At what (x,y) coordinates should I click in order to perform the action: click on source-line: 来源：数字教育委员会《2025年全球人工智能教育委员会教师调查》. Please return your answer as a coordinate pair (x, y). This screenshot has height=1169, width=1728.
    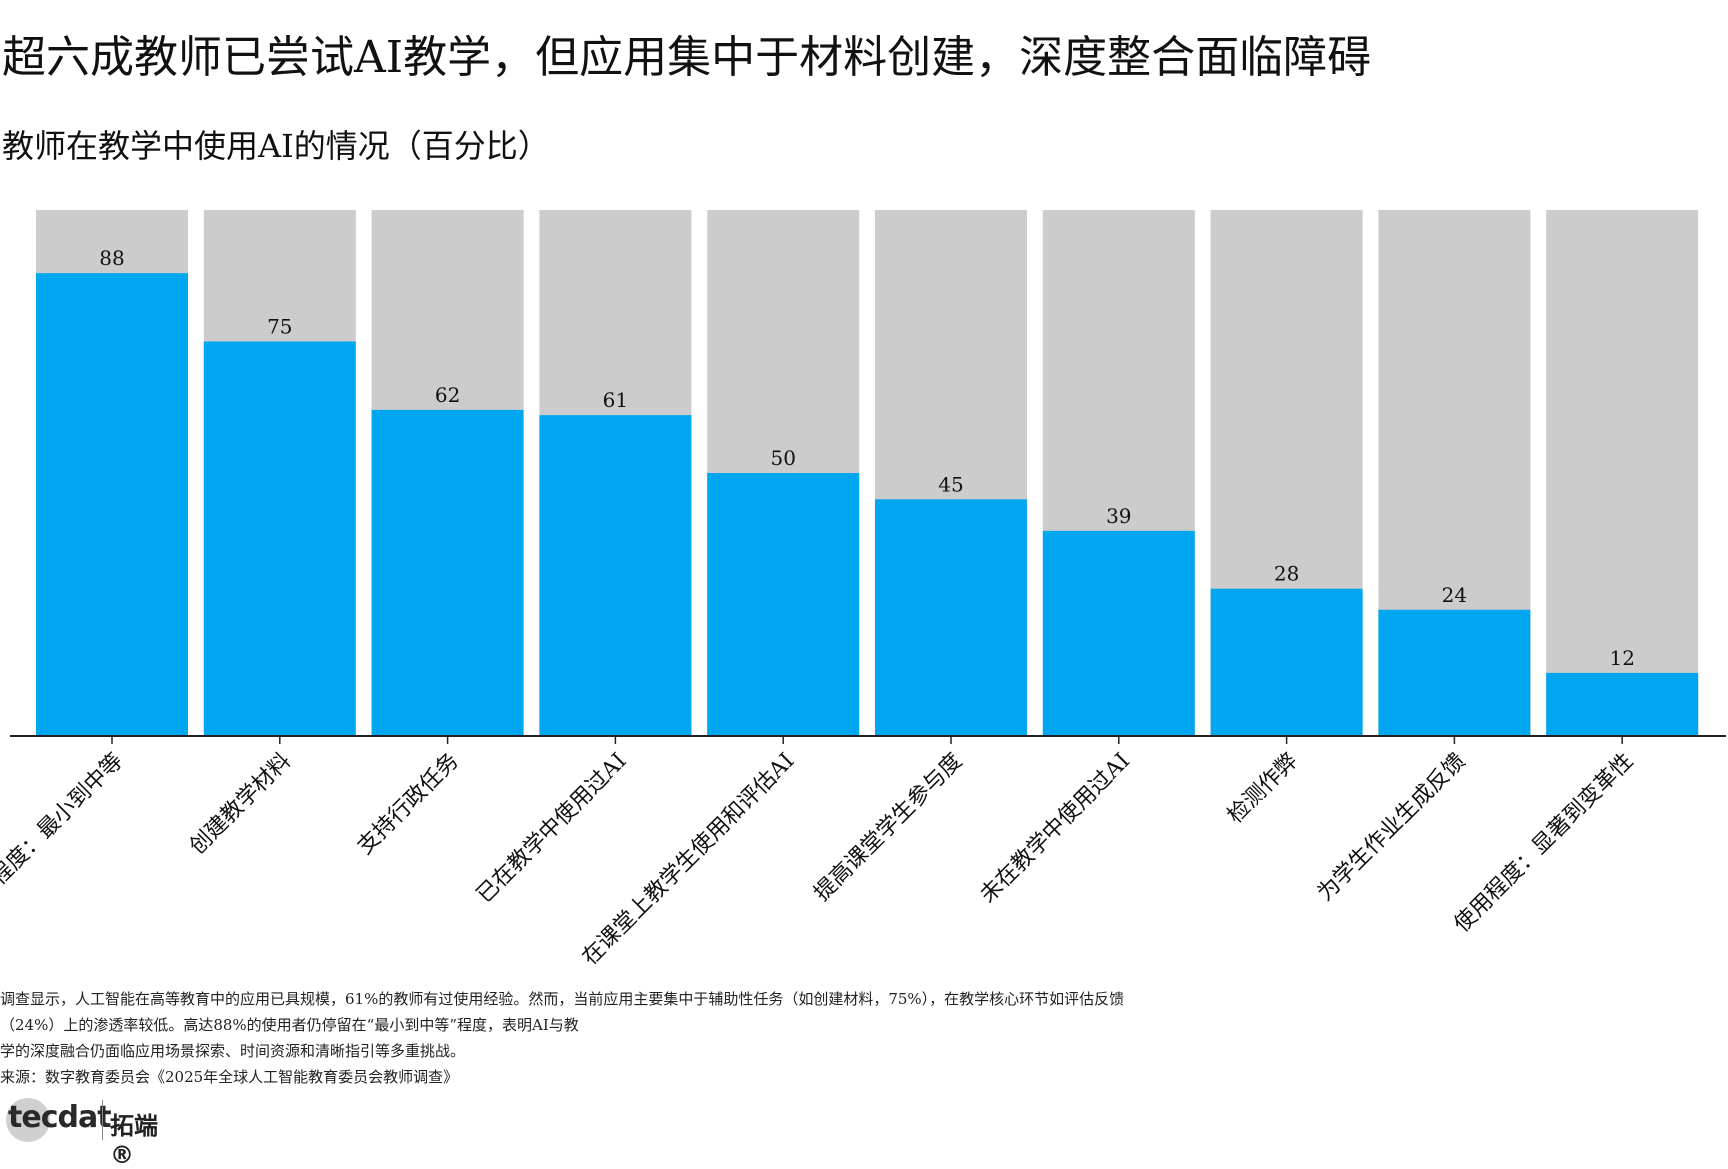
    Looking at the image, I should click on (229, 1077).